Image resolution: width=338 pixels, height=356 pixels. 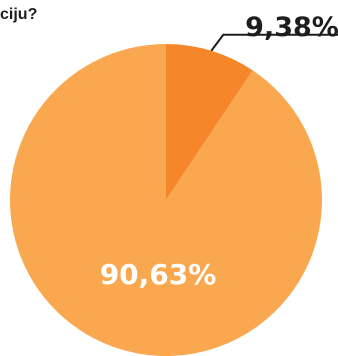 What do you see at coordinates (19, 14) in the screenshot?
I see `question-text: ciju?` at bounding box center [19, 14].